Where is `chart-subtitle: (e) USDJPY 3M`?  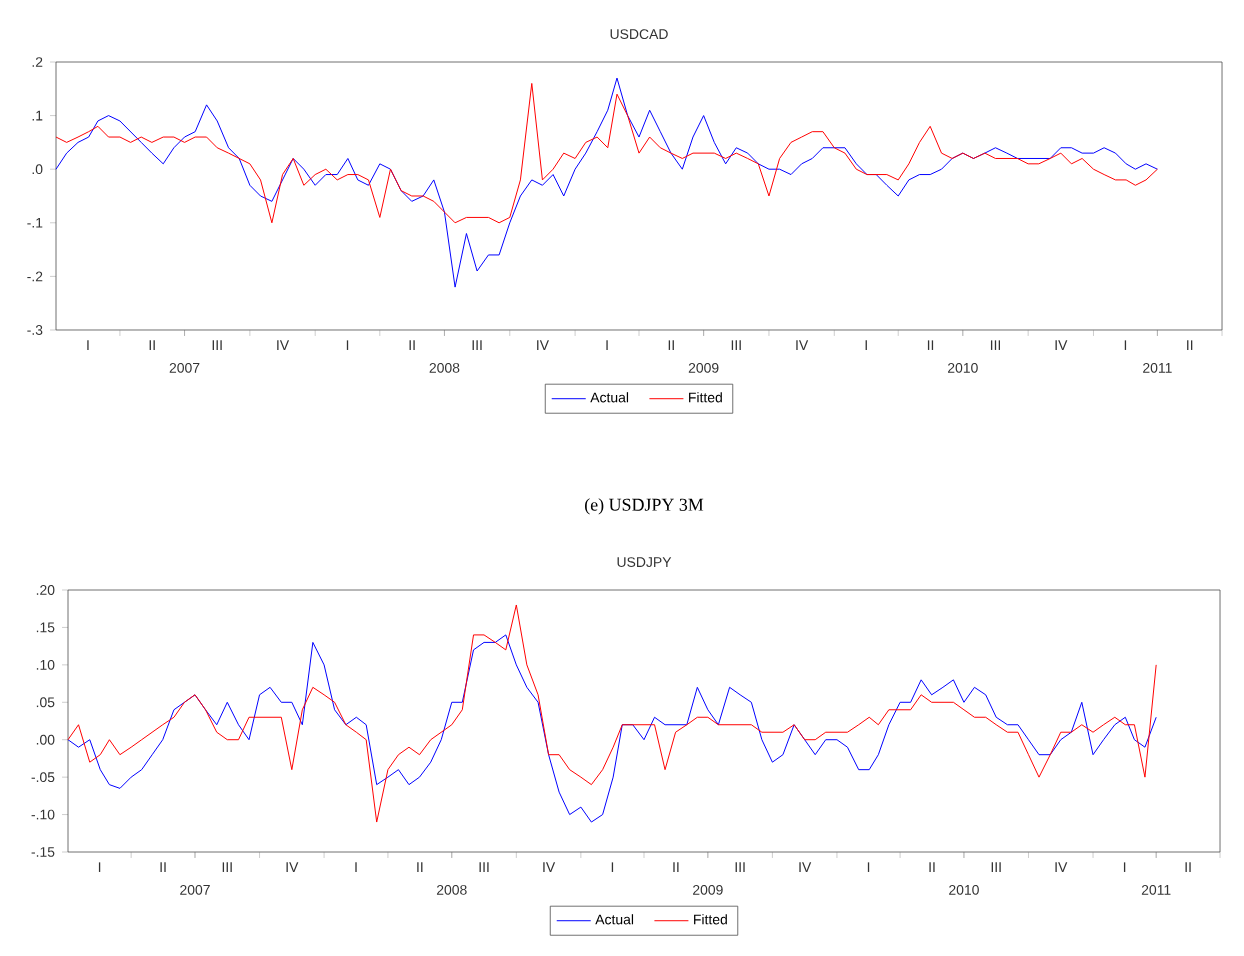 chart-subtitle: (e) USDJPY 3M is located at coordinates (644, 506).